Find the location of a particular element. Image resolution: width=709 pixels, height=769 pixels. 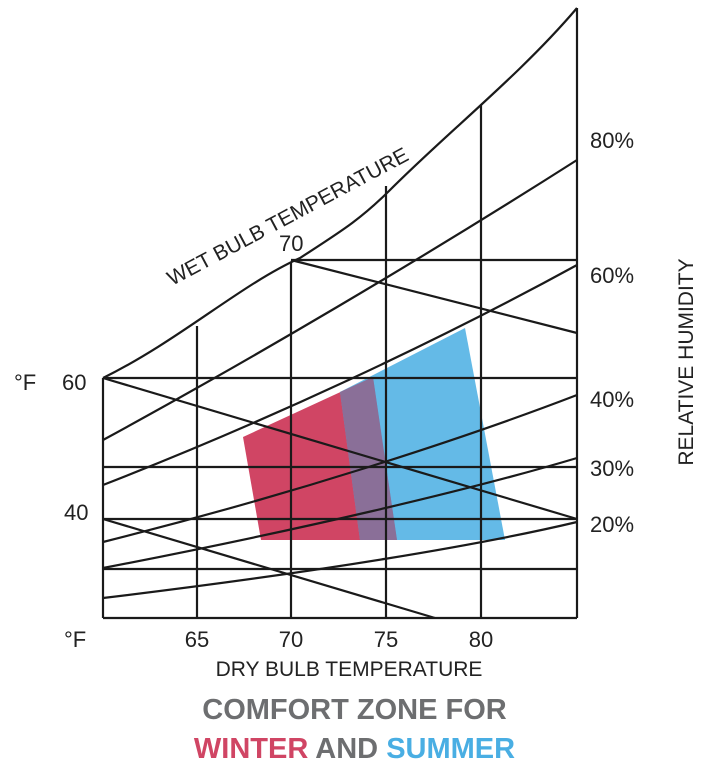

caption-line-2: WINTER AND SUMMER is located at coordinates (354, 749).